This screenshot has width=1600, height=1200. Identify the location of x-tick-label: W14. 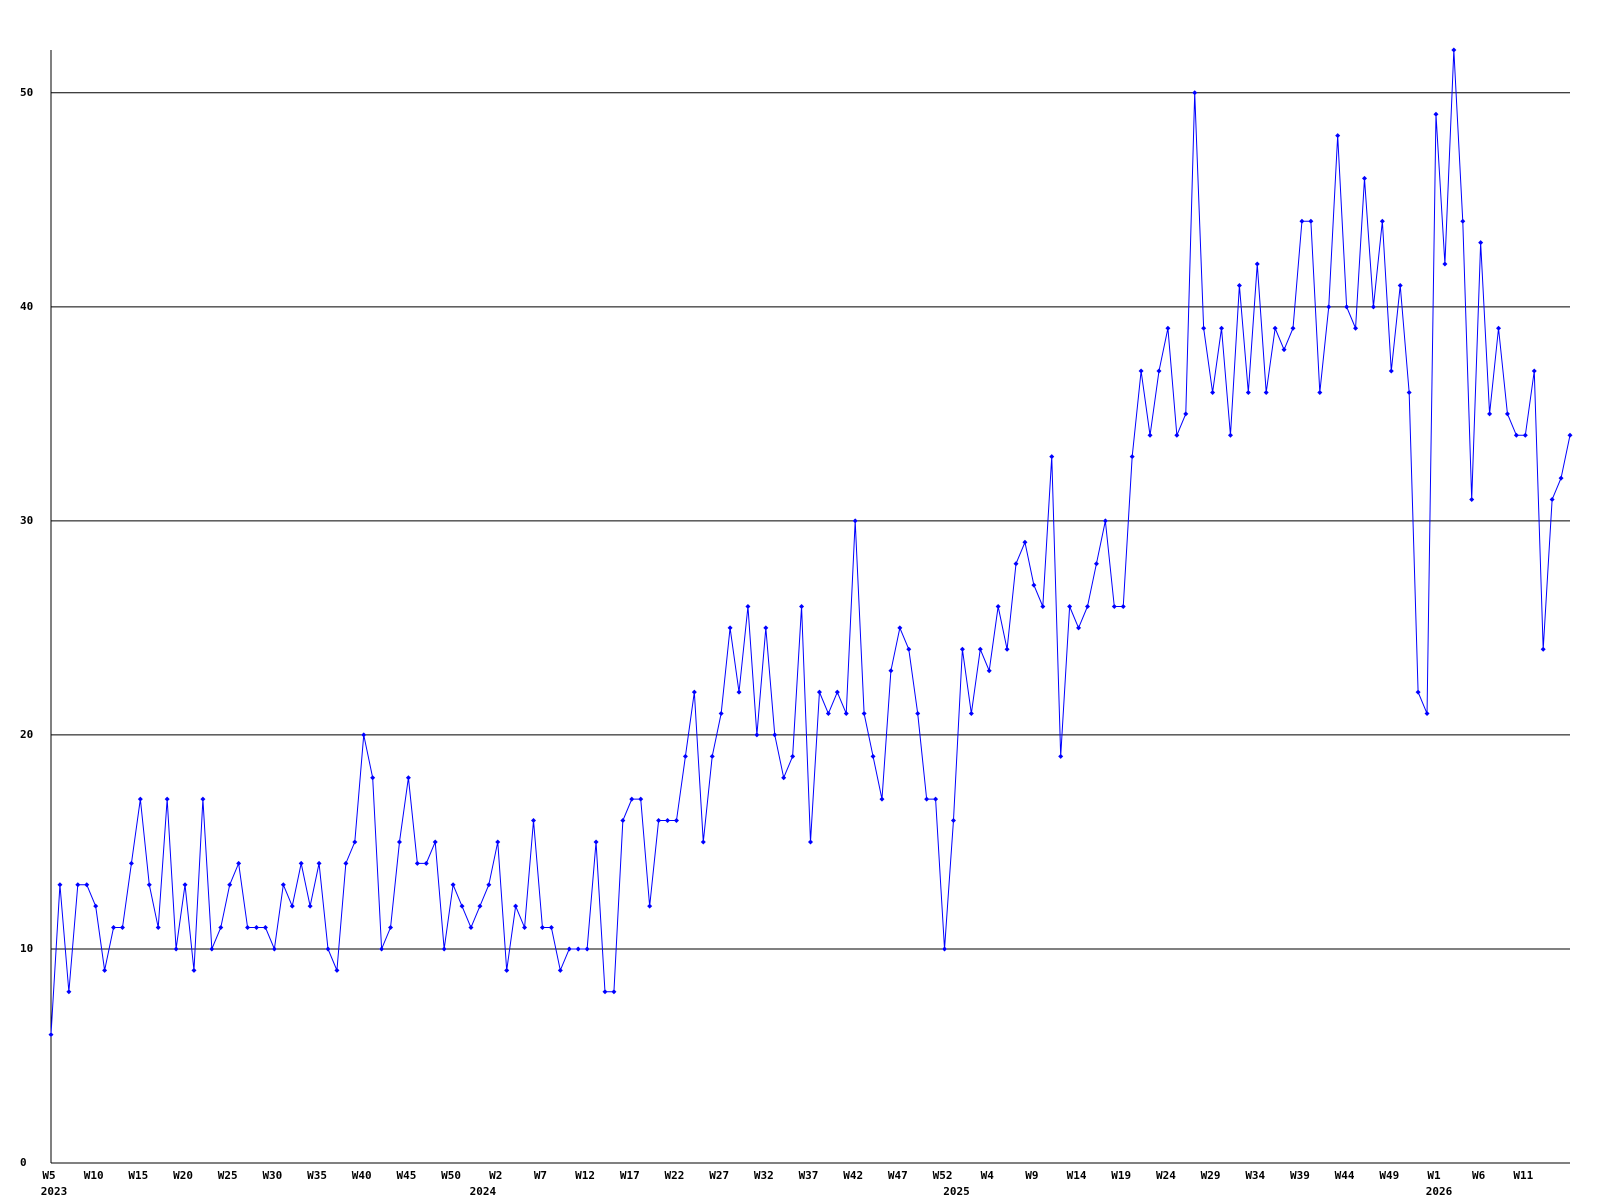
(1077, 1175).